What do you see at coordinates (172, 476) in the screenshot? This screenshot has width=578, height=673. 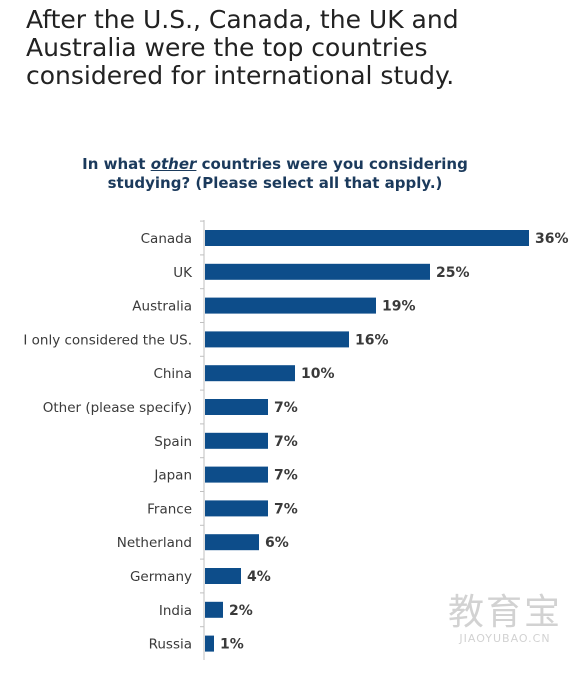 I see `category-label: Japan` at bounding box center [172, 476].